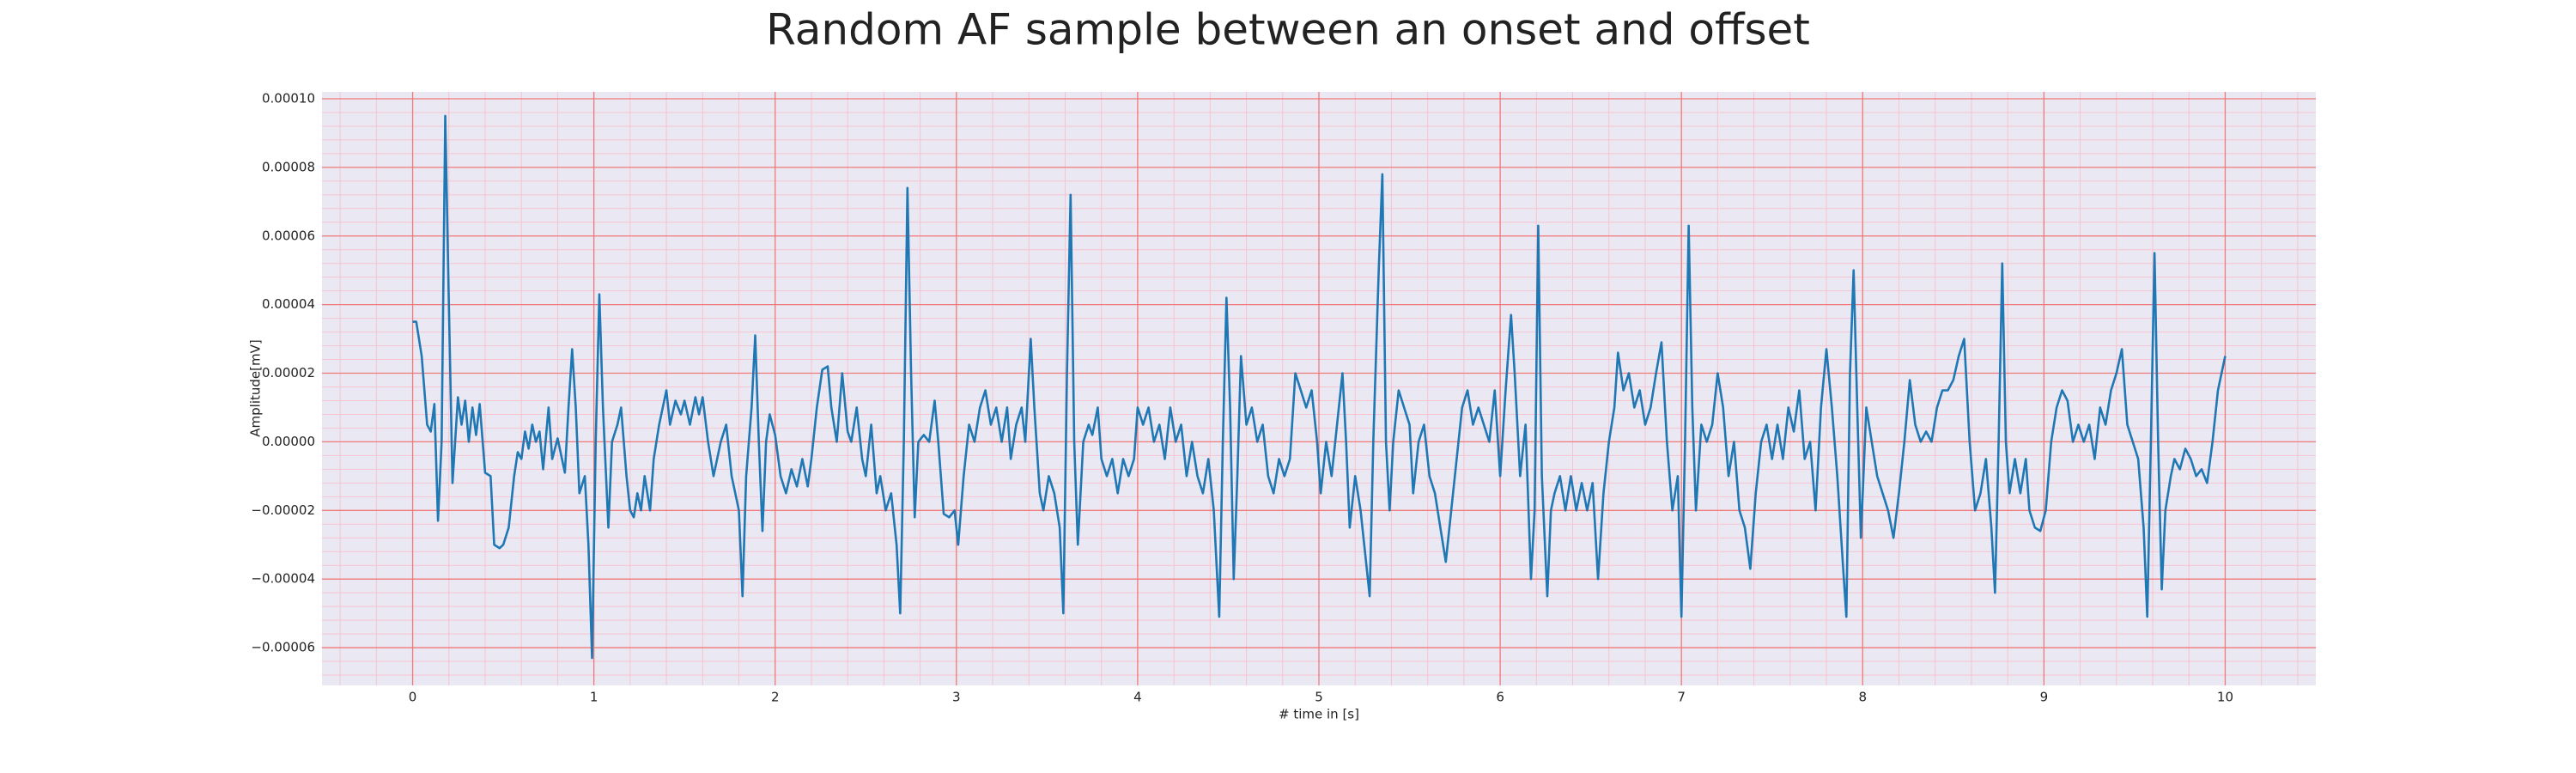  Describe the element at coordinates (1863, 697) in the screenshot. I see `x-tick-label: 8` at that location.